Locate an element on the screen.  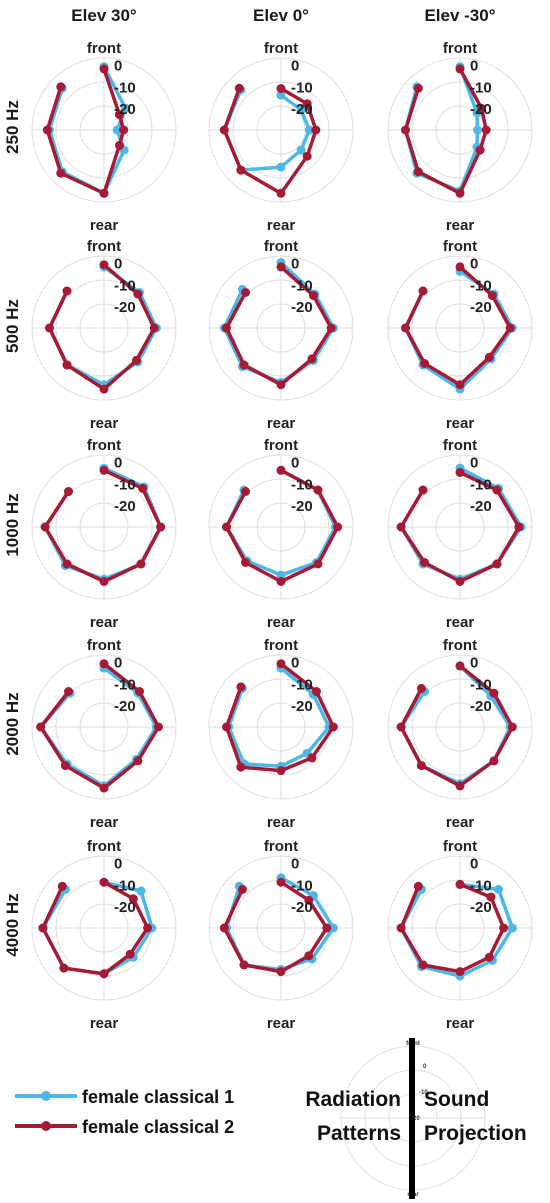
mini-ring-label-20: -20 is located at coordinates (415, 1119).